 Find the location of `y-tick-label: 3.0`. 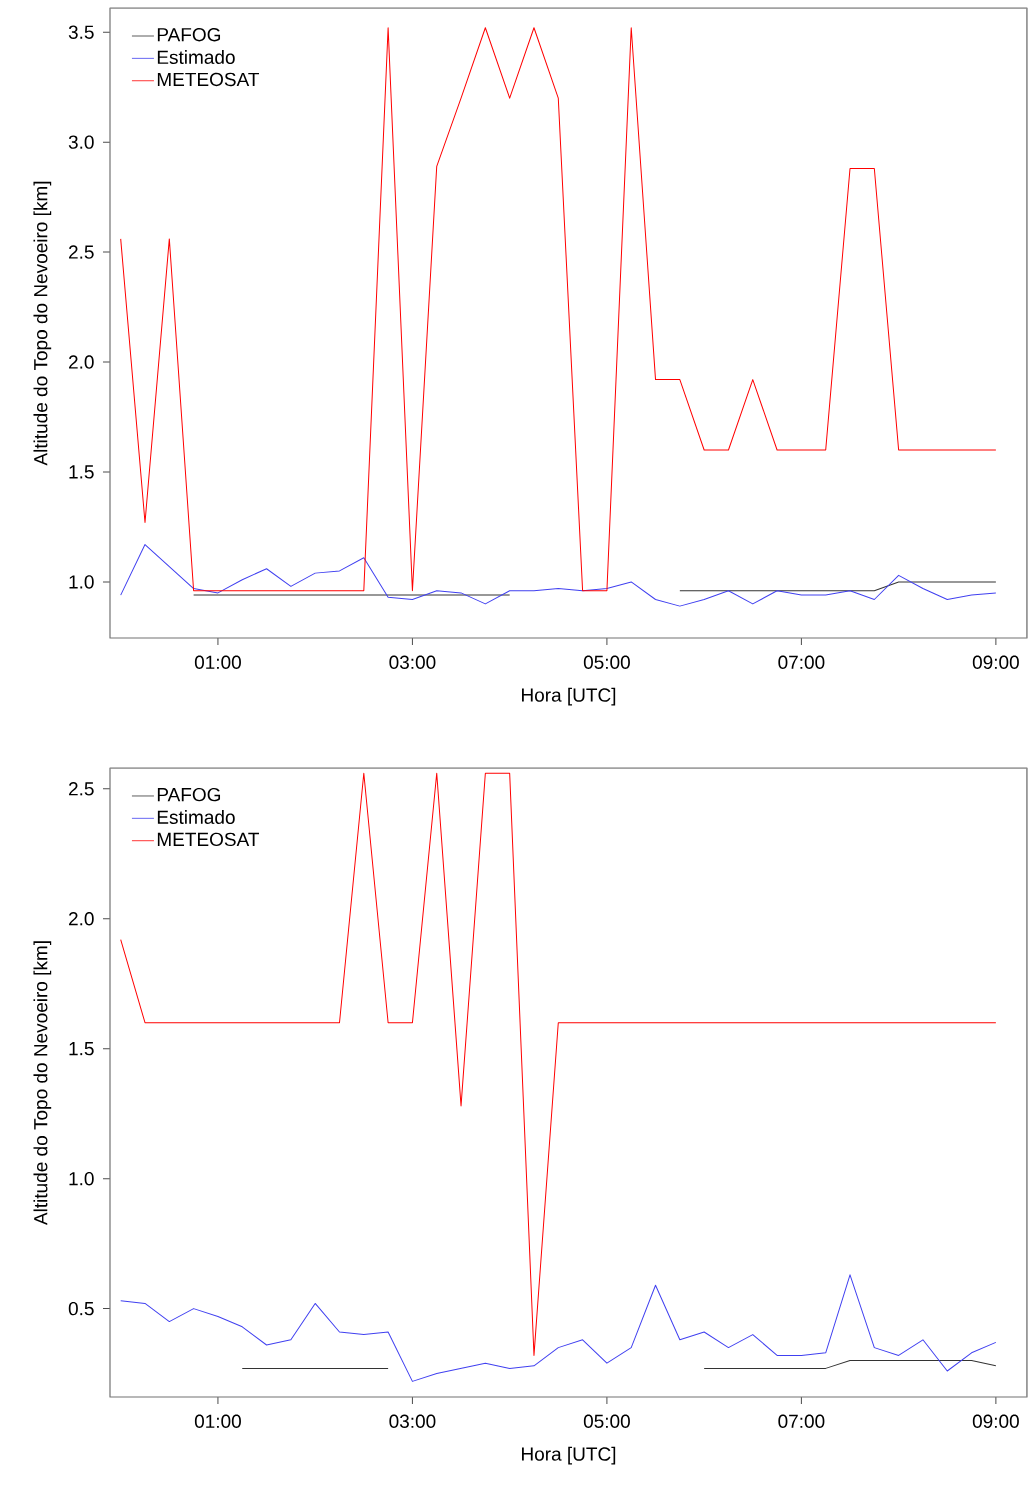

y-tick-label: 3.0 is located at coordinates (81, 142).